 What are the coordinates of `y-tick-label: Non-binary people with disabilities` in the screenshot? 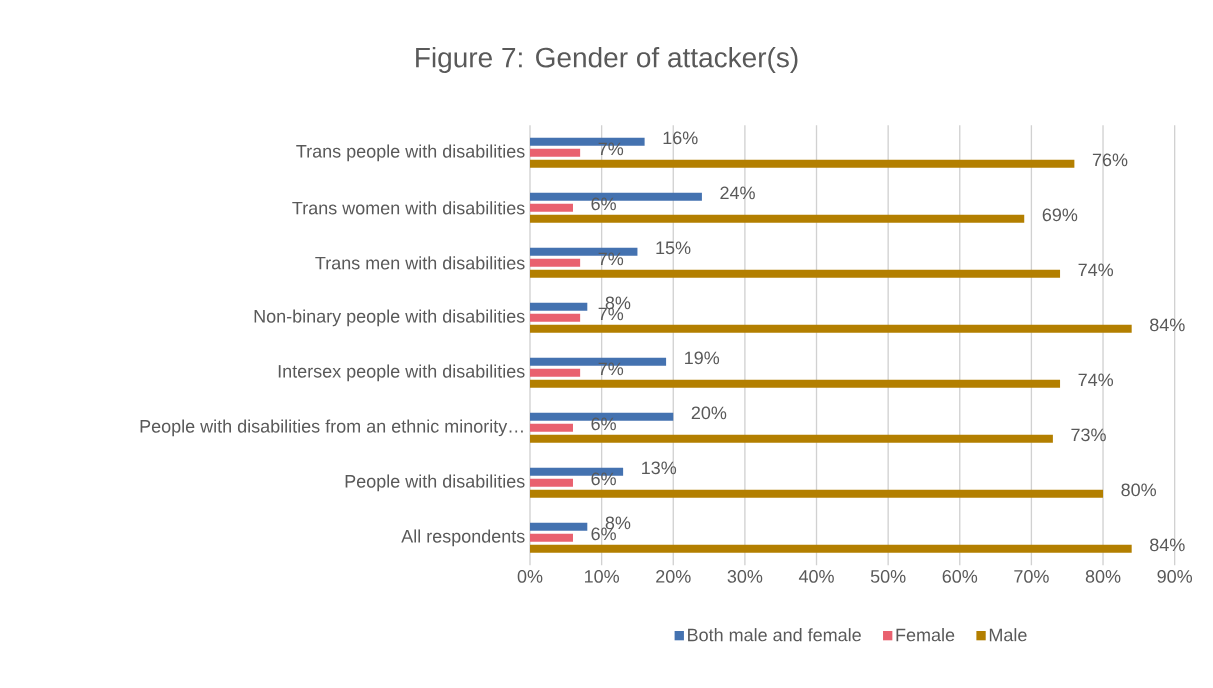 It's located at (389, 318).